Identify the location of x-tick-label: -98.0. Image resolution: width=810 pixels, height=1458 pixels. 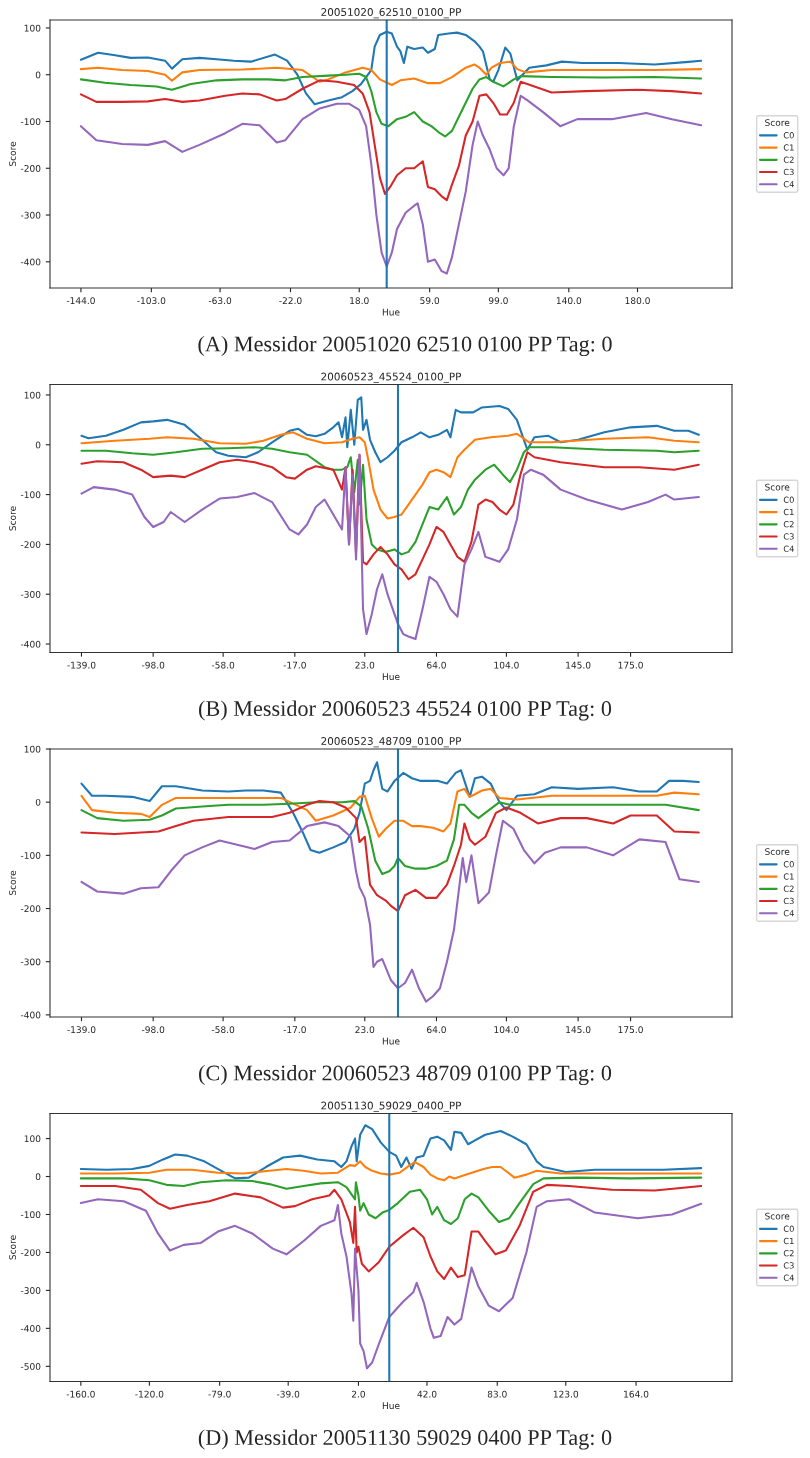
(153, 1030).